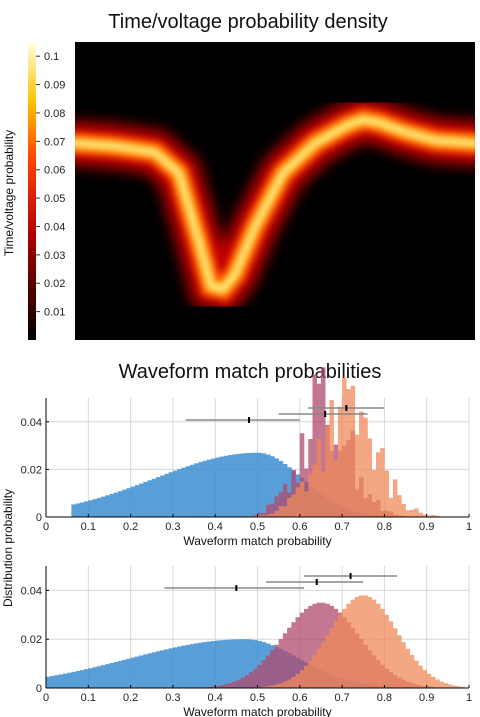 This screenshot has width=480, height=717. Describe the element at coordinates (384, 527) in the screenshot. I see `x-tick-label: 0.8` at that location.